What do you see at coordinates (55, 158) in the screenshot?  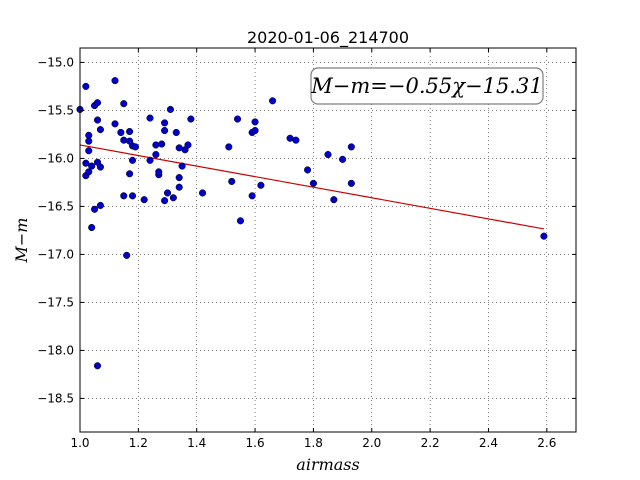 I see `y-tick-label: −16.0` at bounding box center [55, 158].